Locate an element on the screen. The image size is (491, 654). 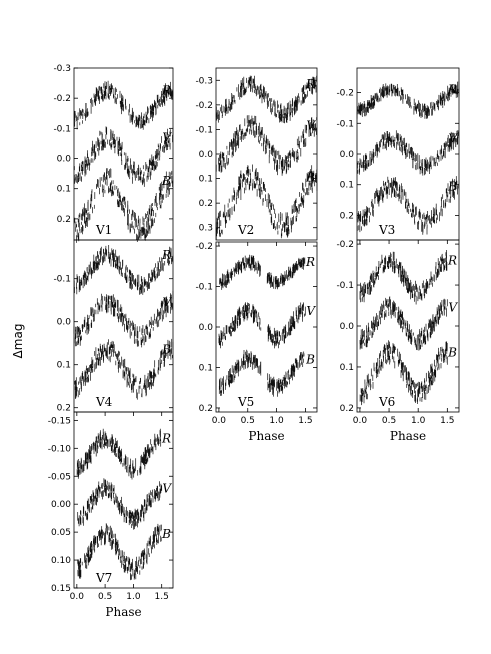
panel-v6: -0.2 -0.1 0.0 0.1 0.2 0.0 0.5 1.0 1.5 Phase R V B V6 is located at coordinates (398, 341).